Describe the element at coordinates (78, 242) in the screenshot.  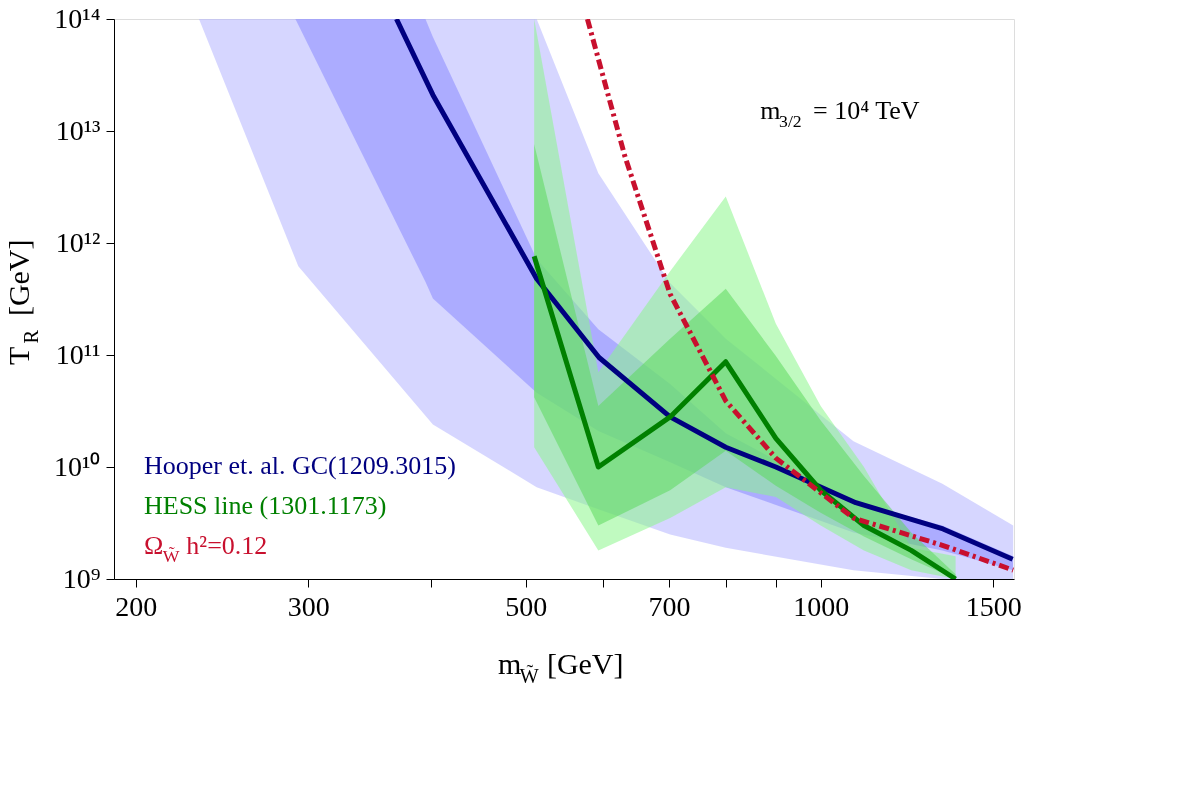
I see `y-tick-label: 10¹²` at that location.